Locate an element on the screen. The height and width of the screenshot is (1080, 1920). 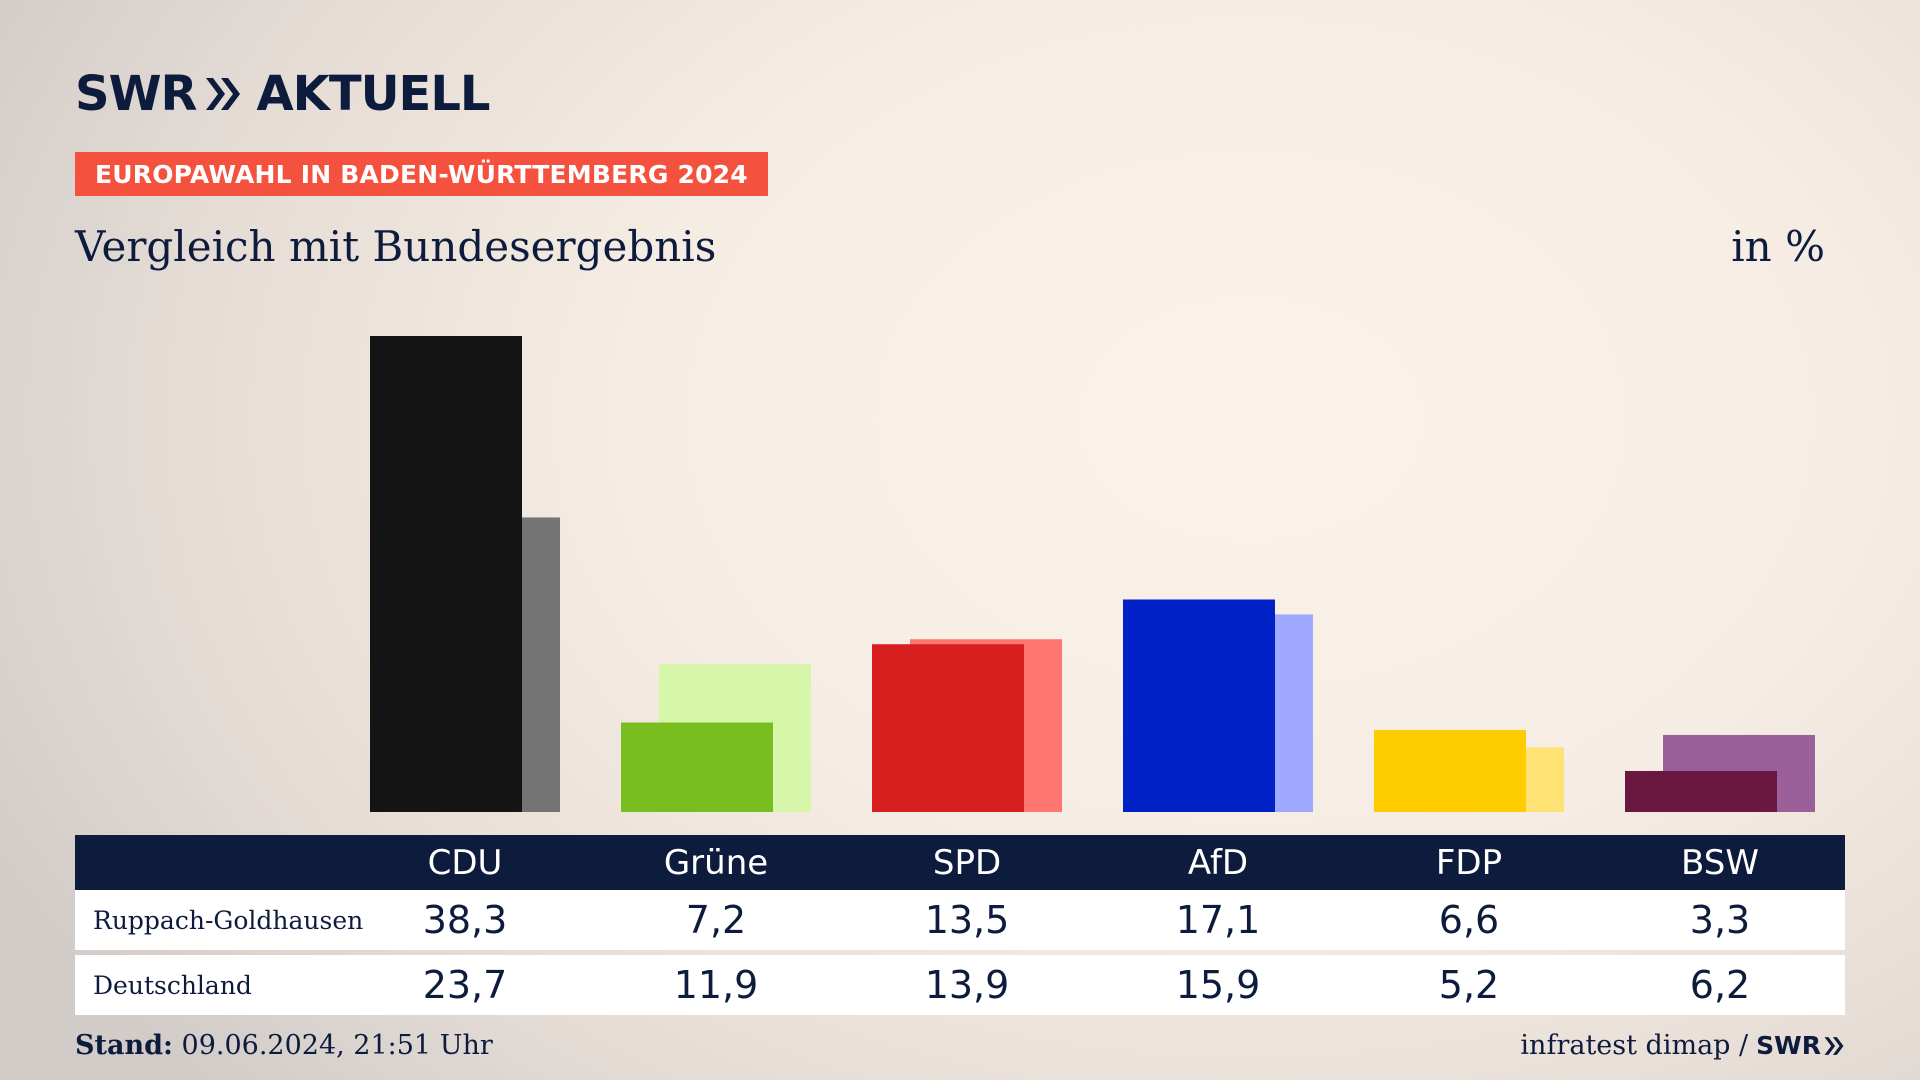
value-deutschland-afd: 15,9 is located at coordinates (1218, 985).